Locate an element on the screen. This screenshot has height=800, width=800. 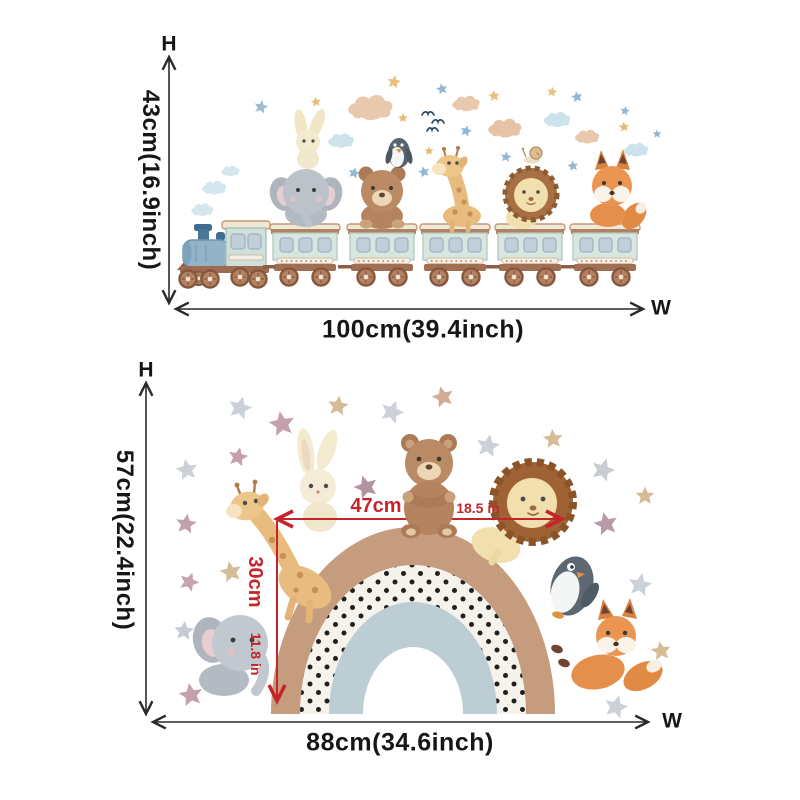
inner-width-cm-label: 47cm is located at coordinates (376, 506).